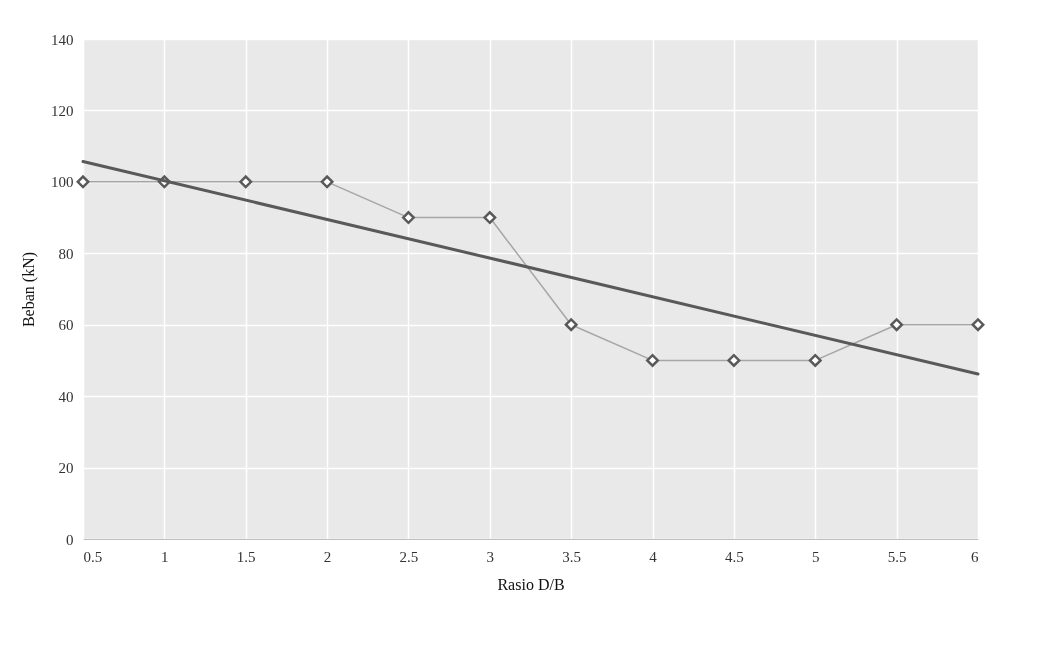 This screenshot has width=1058, height=650. I want to click on y-tick-label: 20, so click(66, 468).